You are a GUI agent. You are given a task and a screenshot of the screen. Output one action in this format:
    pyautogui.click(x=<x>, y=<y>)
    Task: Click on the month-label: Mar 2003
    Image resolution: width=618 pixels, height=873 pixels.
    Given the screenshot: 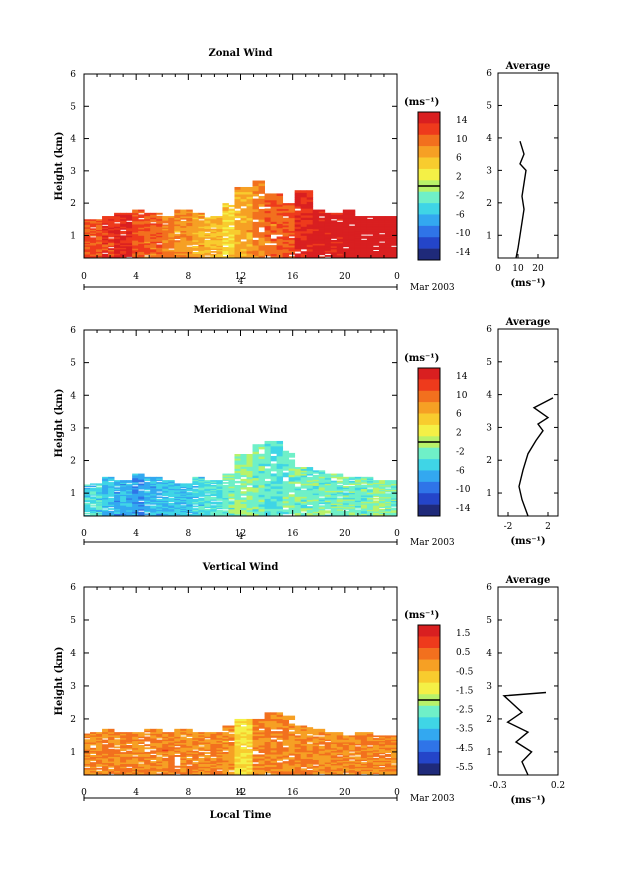 What is the action you would take?
    pyautogui.click(x=432, y=543)
    